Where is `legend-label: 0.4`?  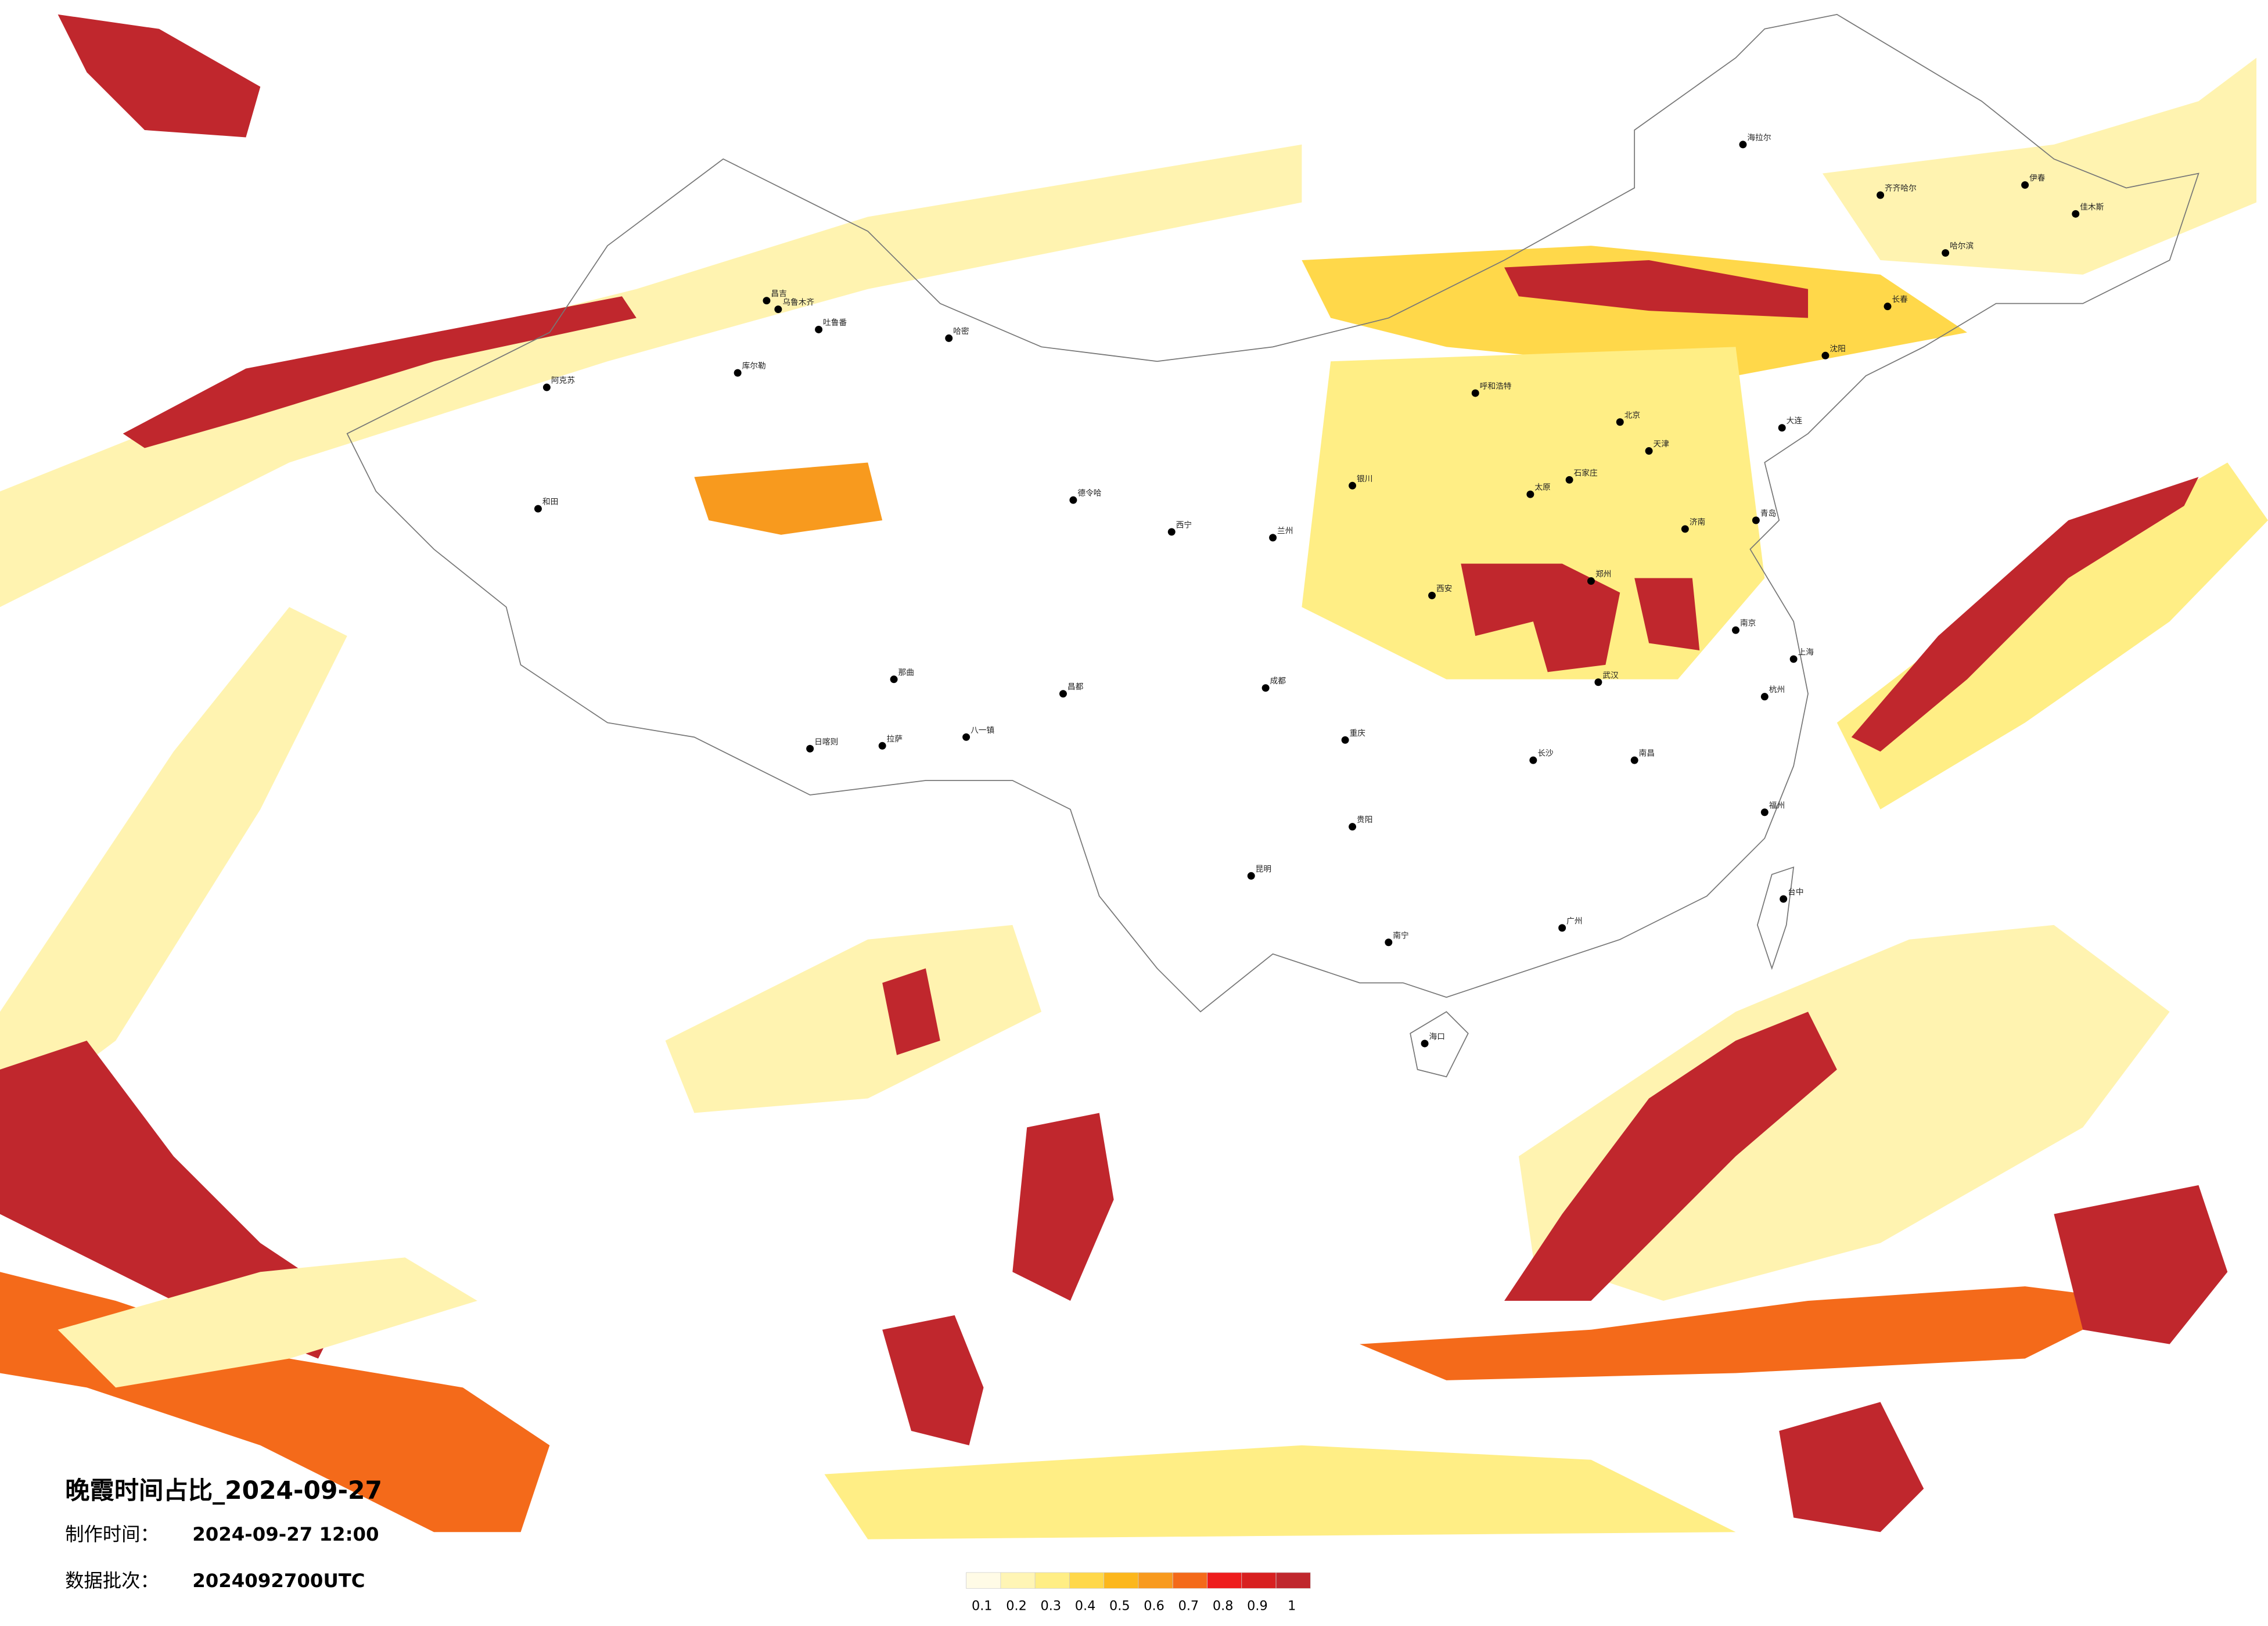 legend-label: 0.4 is located at coordinates (1085, 1606).